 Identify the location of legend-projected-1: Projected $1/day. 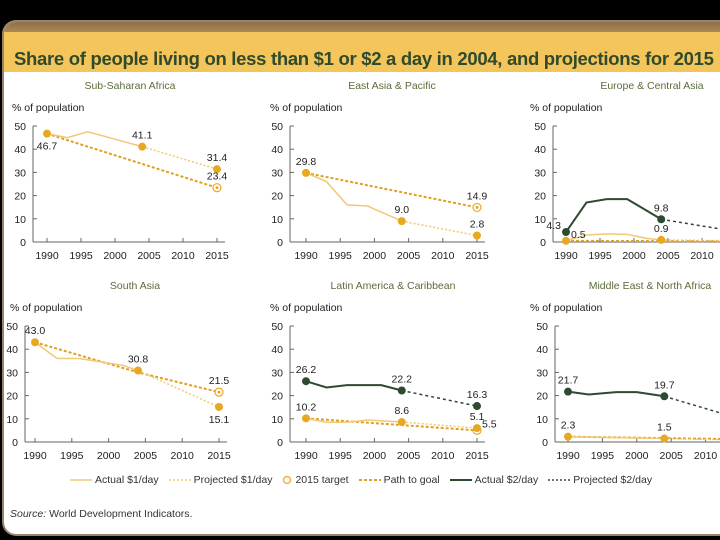
(220, 480).